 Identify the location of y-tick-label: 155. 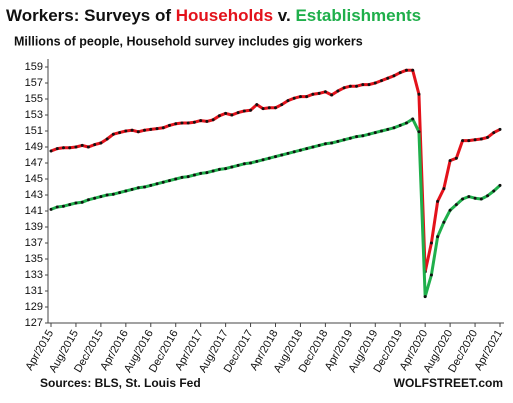
(34, 99).